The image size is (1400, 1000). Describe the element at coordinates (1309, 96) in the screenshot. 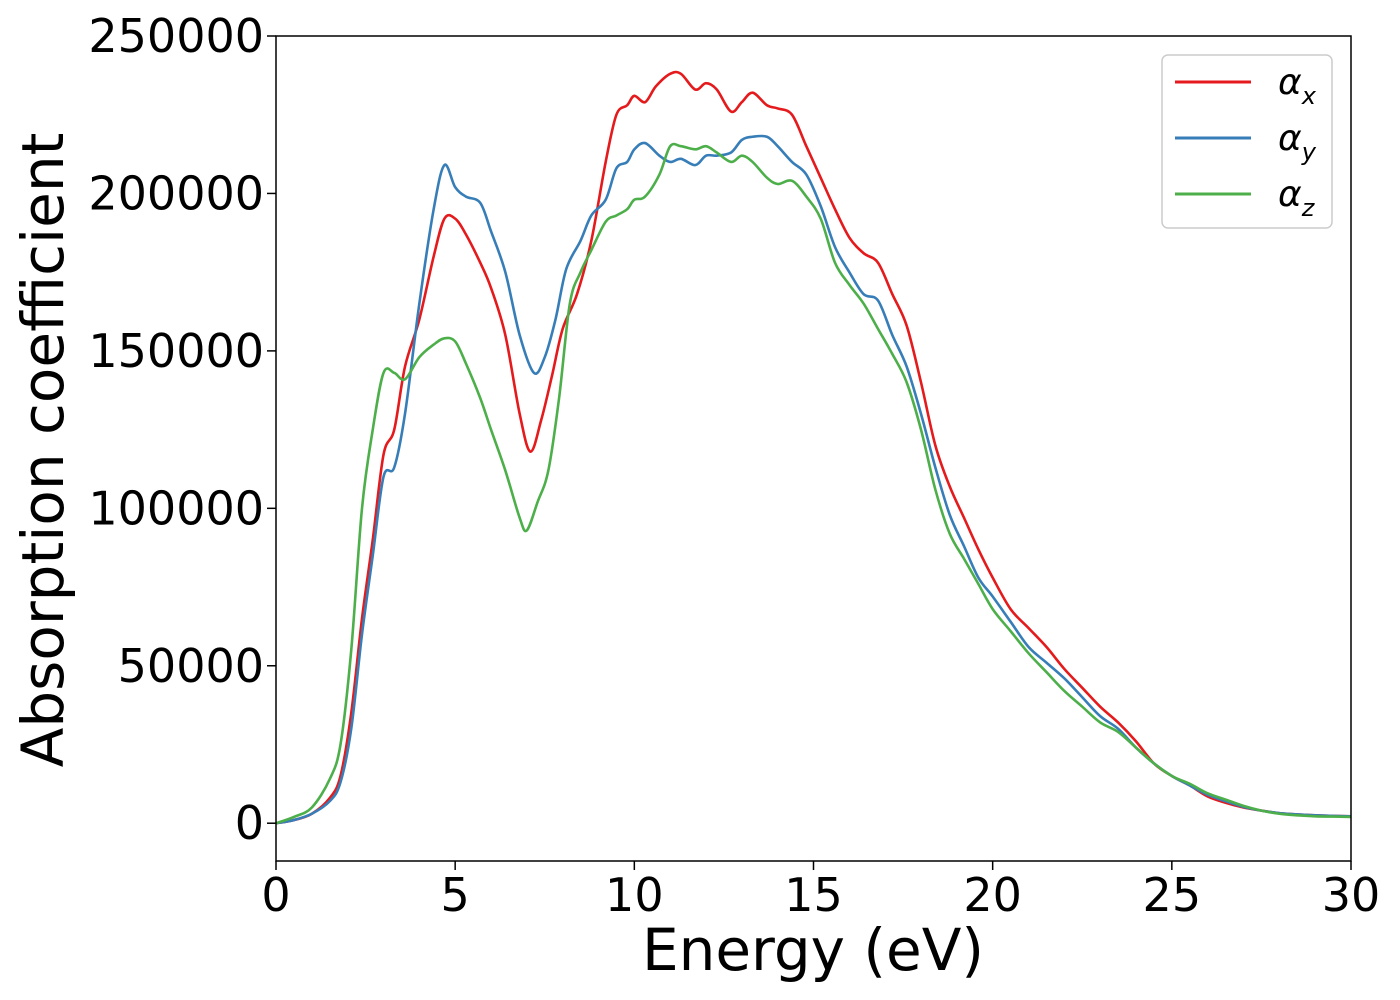

I see `legend-subscript: x` at that location.